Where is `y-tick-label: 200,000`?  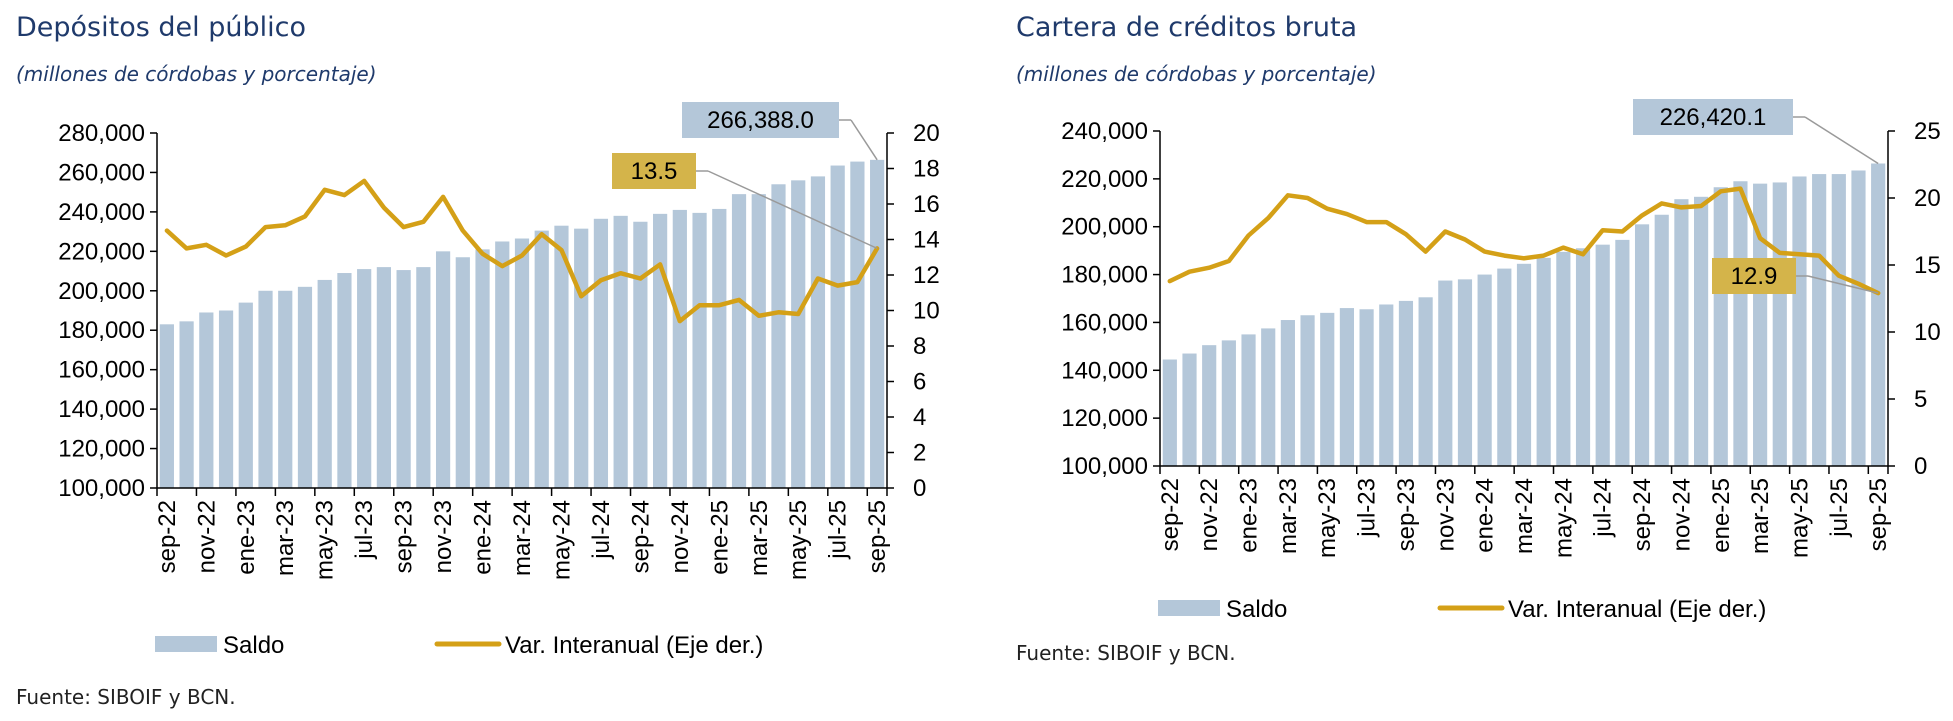 y-tick-label: 200,000 is located at coordinates (1104, 227).